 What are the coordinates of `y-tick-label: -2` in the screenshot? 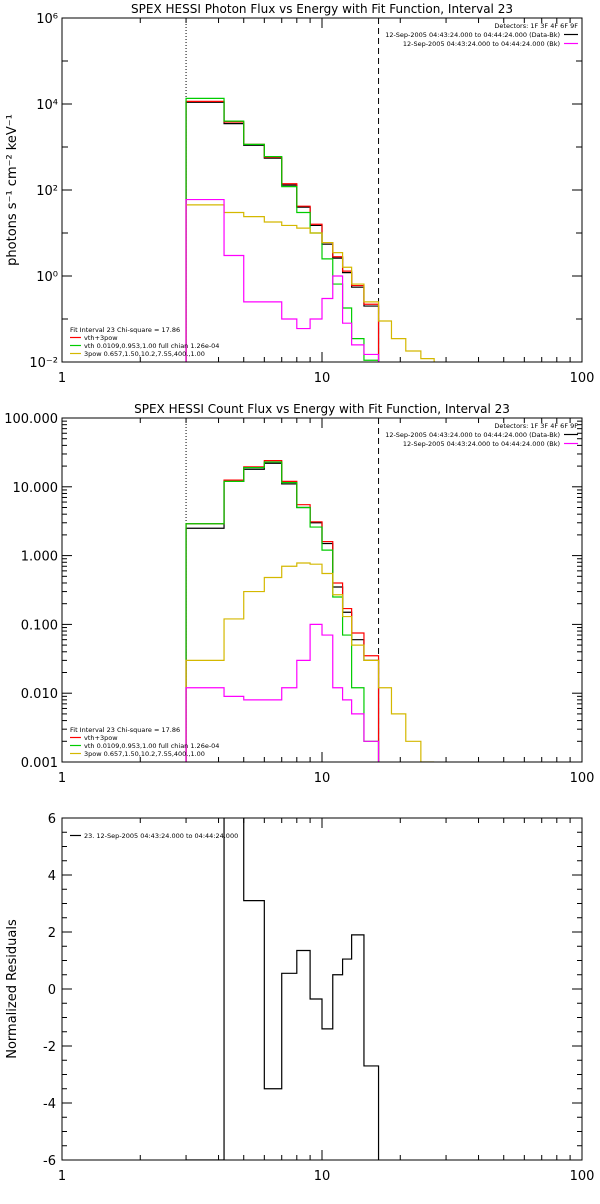 It's located at (49, 1047).